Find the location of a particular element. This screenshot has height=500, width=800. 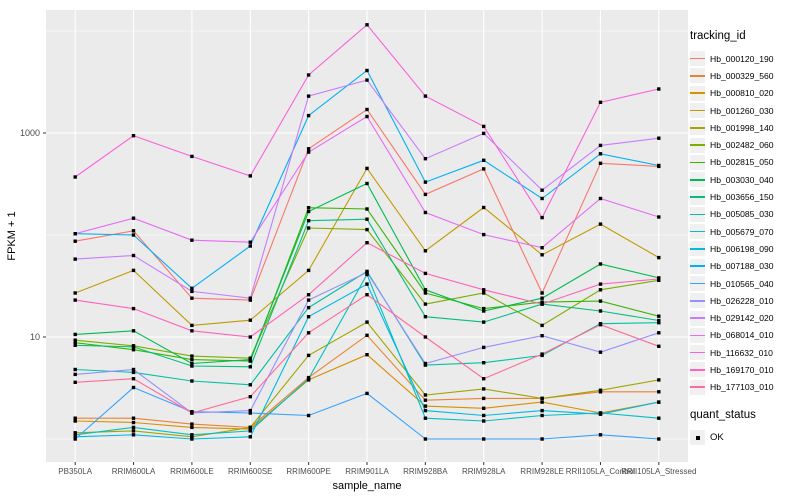

x-tick-label: RRIM600LA is located at coordinates (134, 471).